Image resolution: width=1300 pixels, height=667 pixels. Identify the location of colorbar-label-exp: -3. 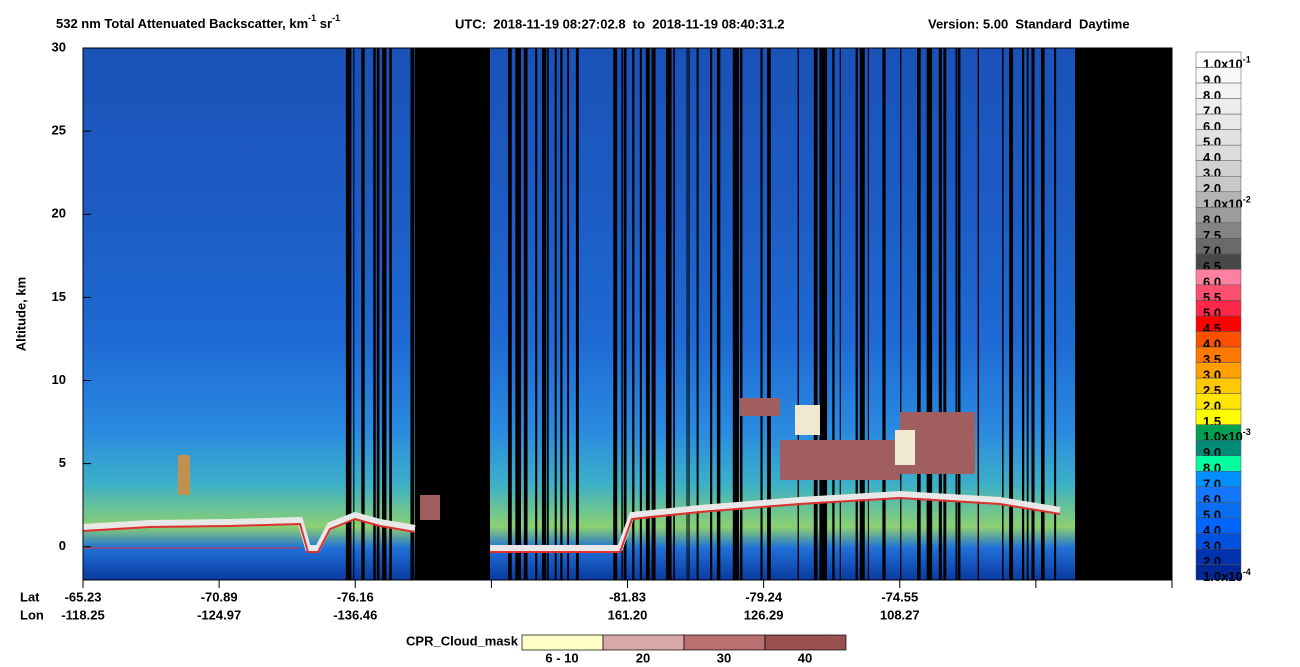
(1247, 433).